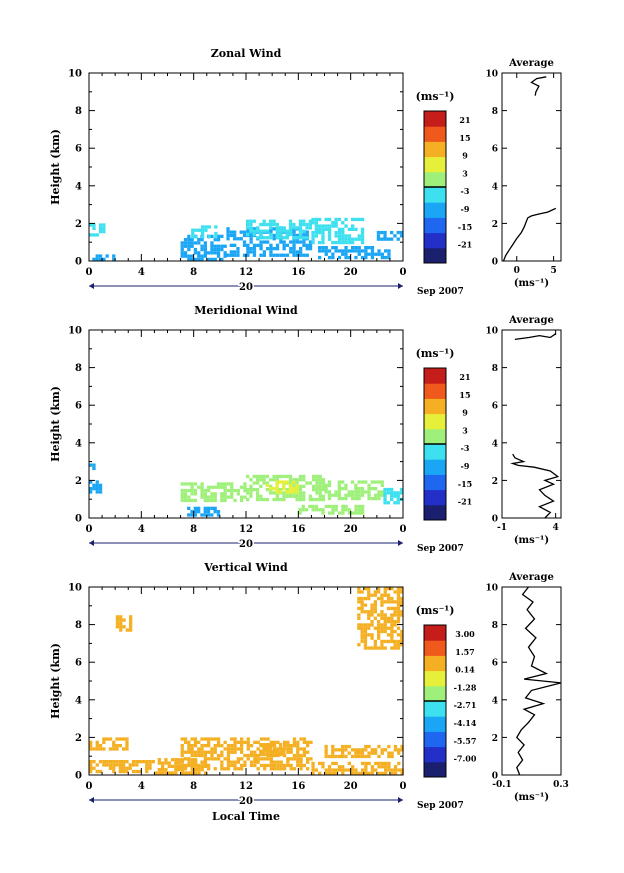 This screenshot has height=873, width=624. What do you see at coordinates (78, 149) in the screenshot?
I see `y-tick-label: 6` at bounding box center [78, 149].